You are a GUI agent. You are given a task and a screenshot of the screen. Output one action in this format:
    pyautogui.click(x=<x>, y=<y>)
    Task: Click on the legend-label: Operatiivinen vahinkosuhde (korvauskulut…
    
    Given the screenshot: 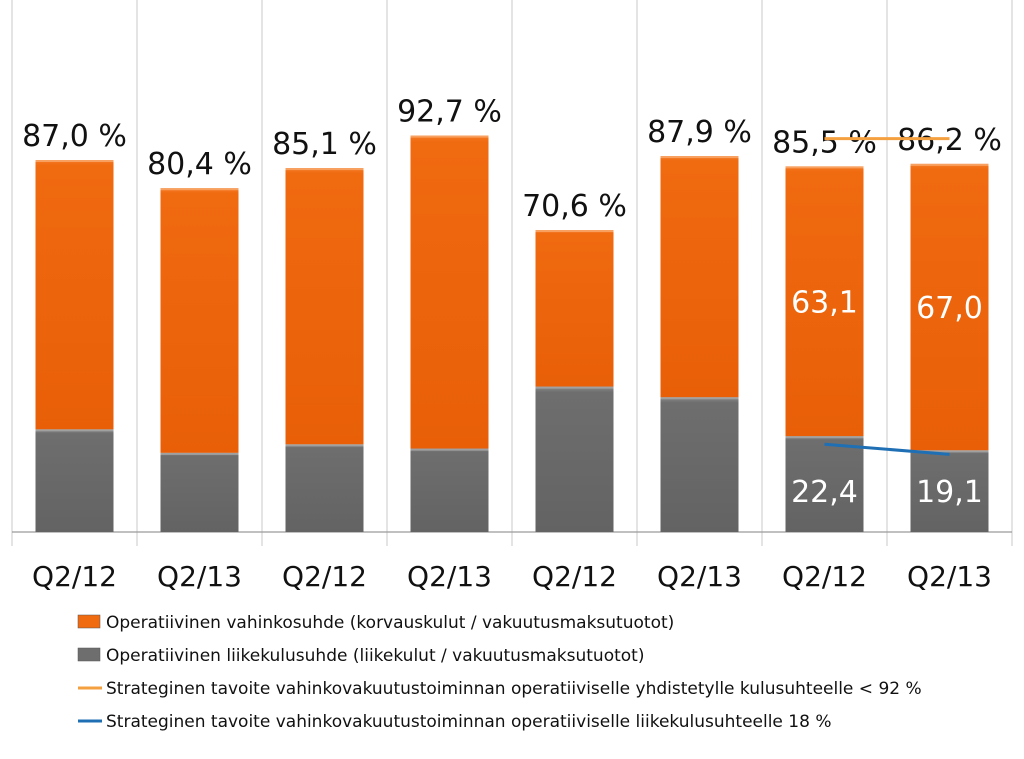 What is the action you would take?
    pyautogui.click(x=390, y=623)
    